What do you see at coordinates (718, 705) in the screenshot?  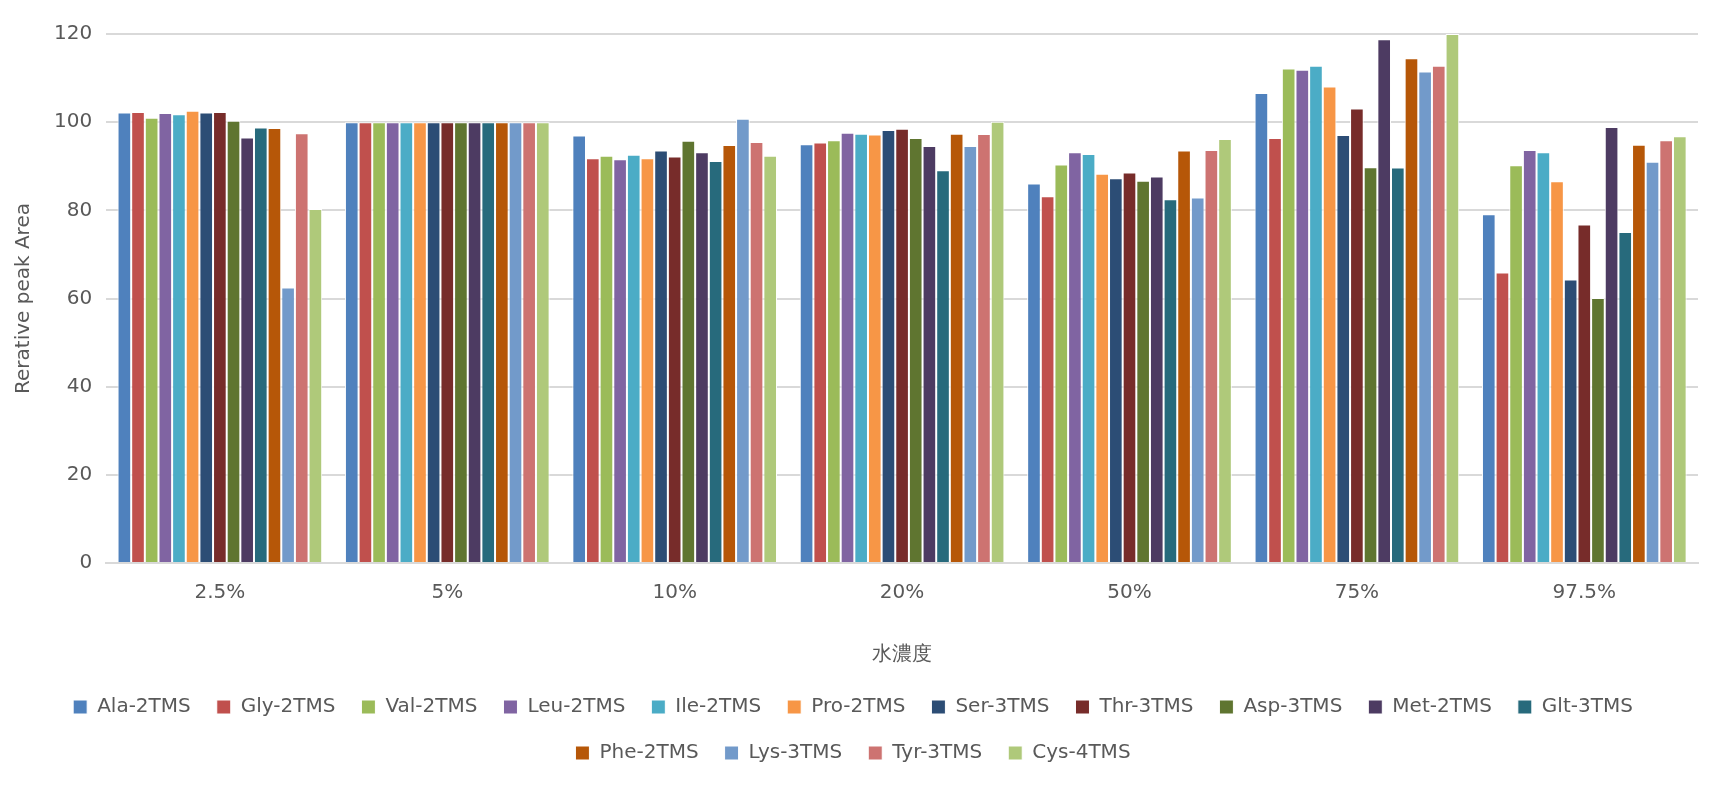 I see `legend-label: Ile-2TMS` at bounding box center [718, 705].